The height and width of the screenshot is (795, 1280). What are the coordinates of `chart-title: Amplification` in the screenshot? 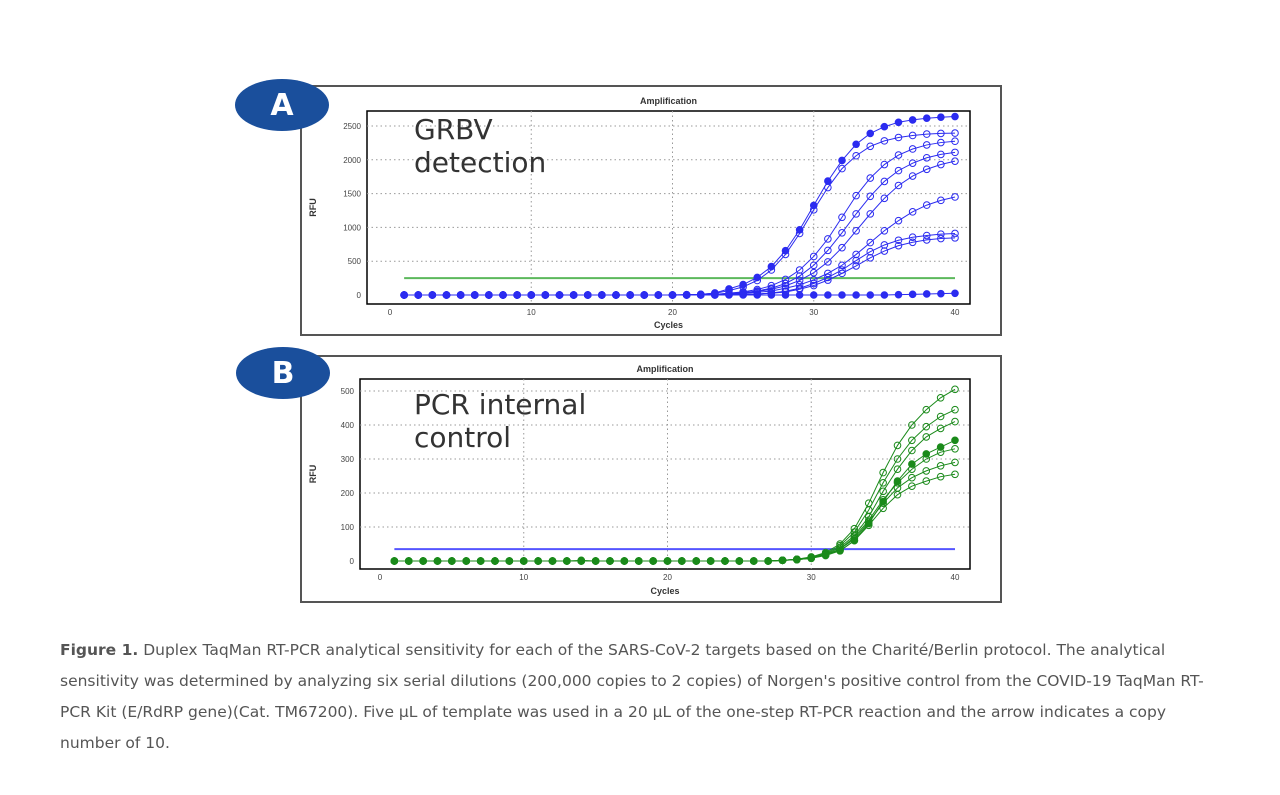 It's located at (668, 101).